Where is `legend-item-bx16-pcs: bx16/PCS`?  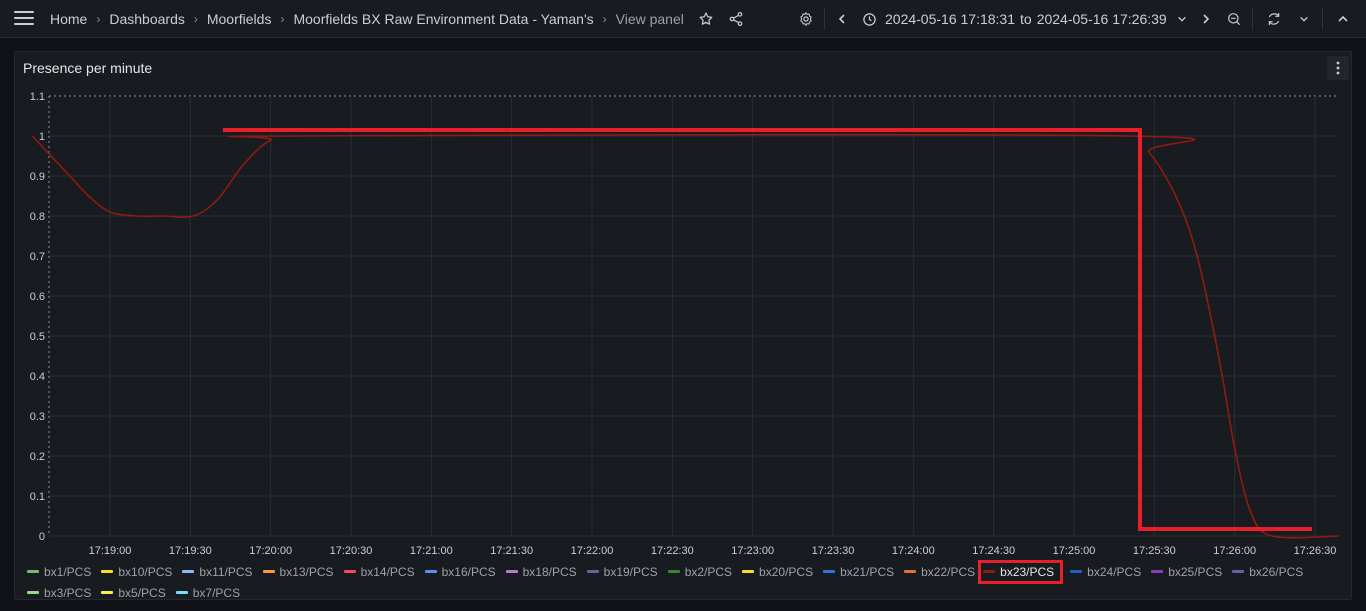 legend-item-bx16-pcs: bx16/PCS is located at coordinates (460, 571).